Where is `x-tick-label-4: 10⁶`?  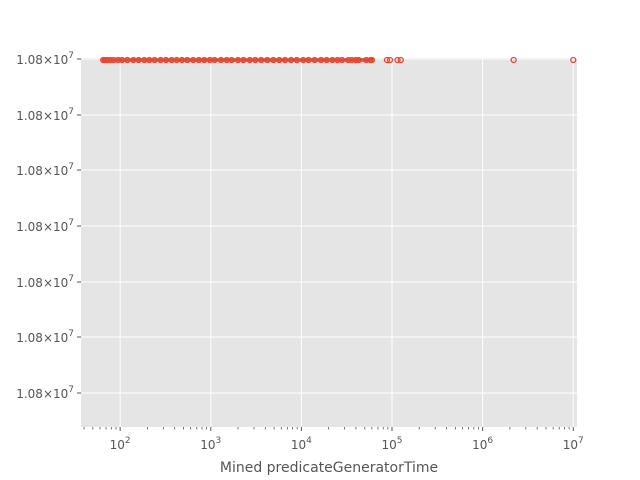 x-tick-label-4: 10⁶ is located at coordinates (482, 444).